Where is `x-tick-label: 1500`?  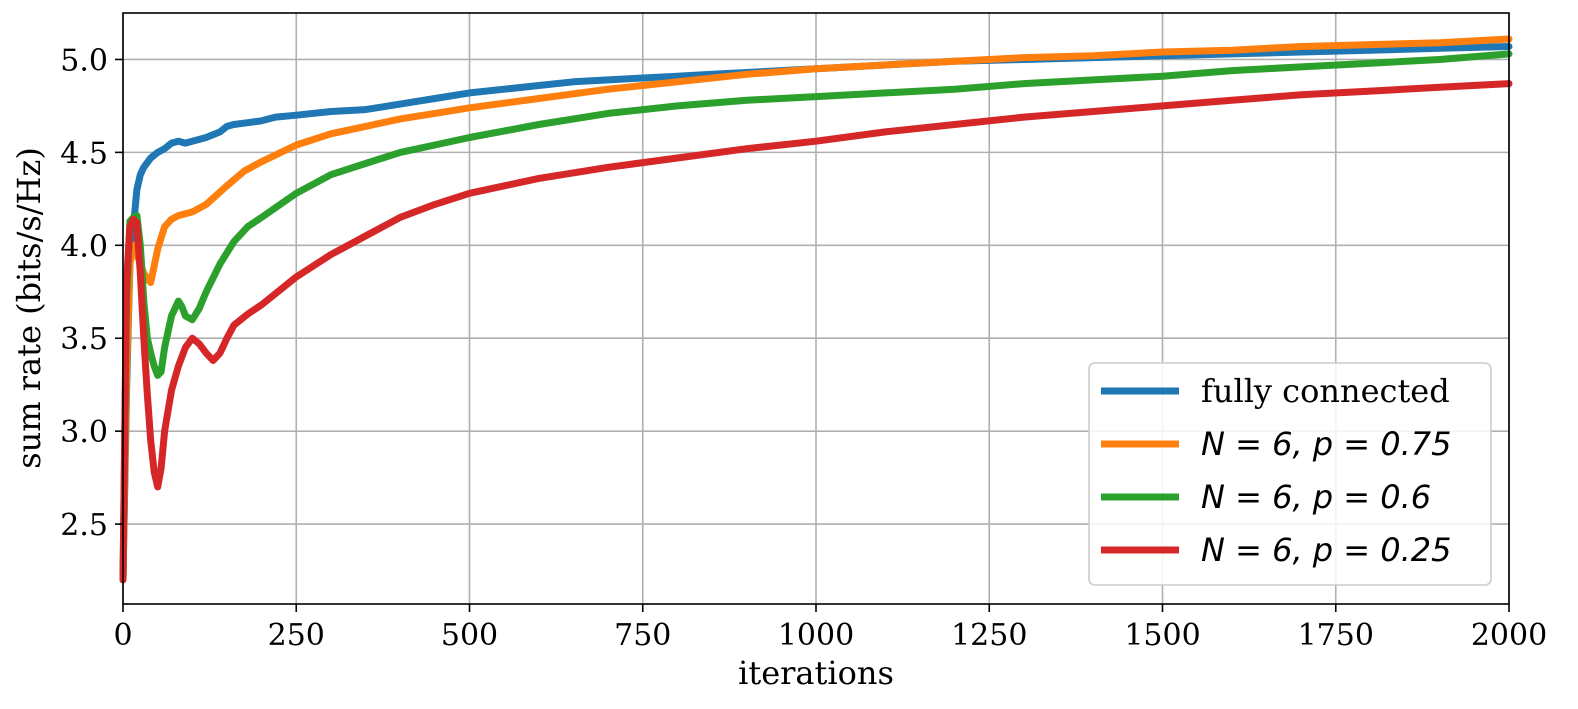 x-tick-label: 1500 is located at coordinates (1162, 635).